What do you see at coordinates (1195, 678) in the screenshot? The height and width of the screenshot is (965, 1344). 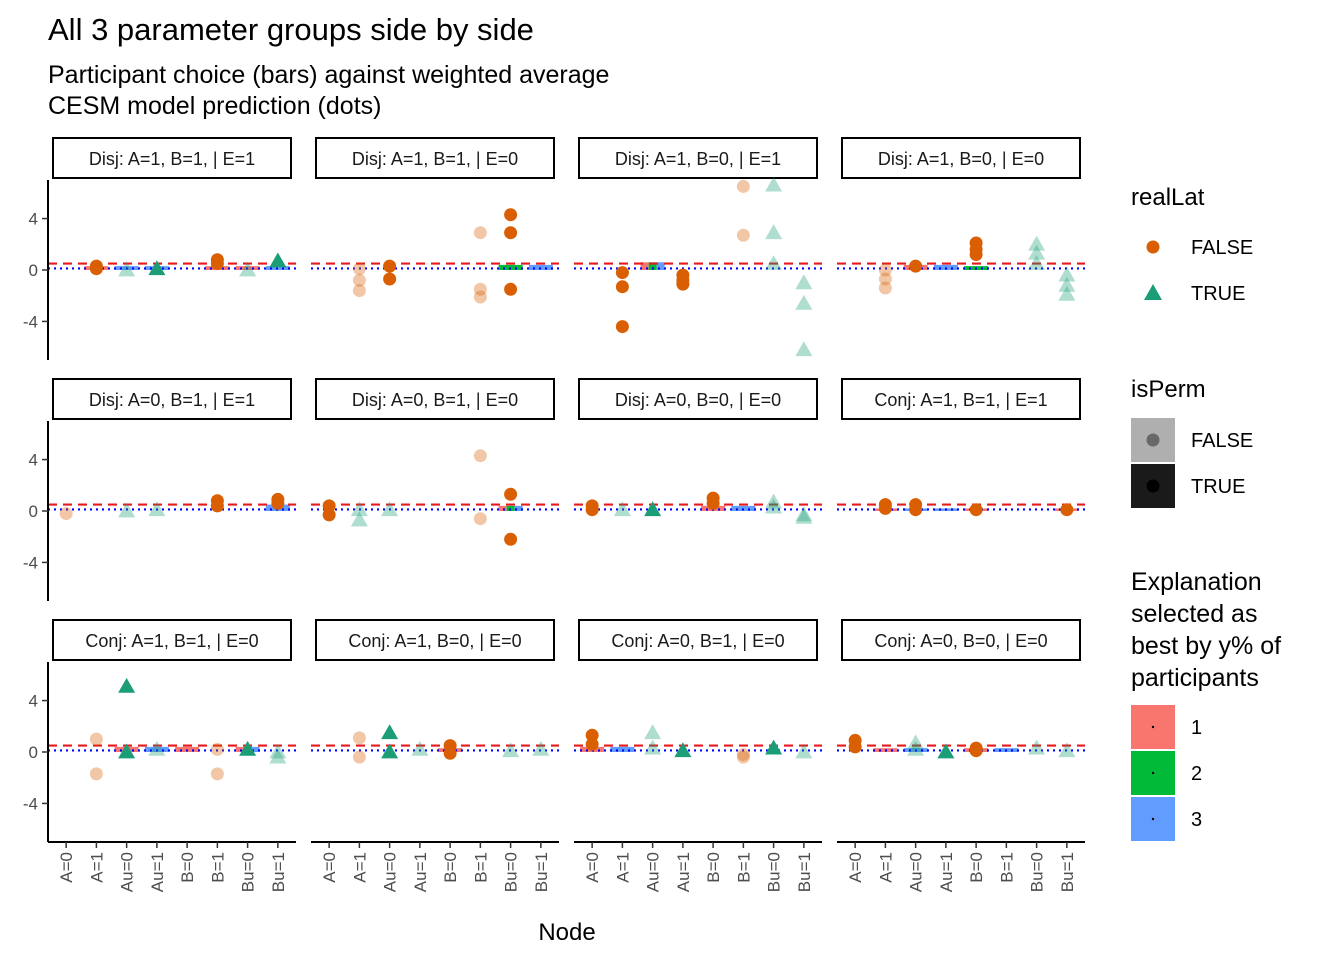 I see `legend-title-explanation-line: participants` at bounding box center [1195, 678].